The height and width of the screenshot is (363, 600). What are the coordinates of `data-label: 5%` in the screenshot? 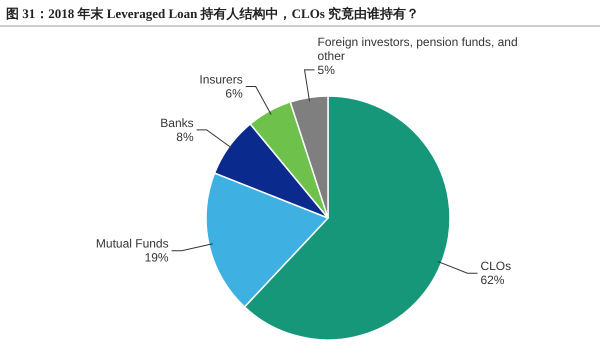 It's located at (327, 69).